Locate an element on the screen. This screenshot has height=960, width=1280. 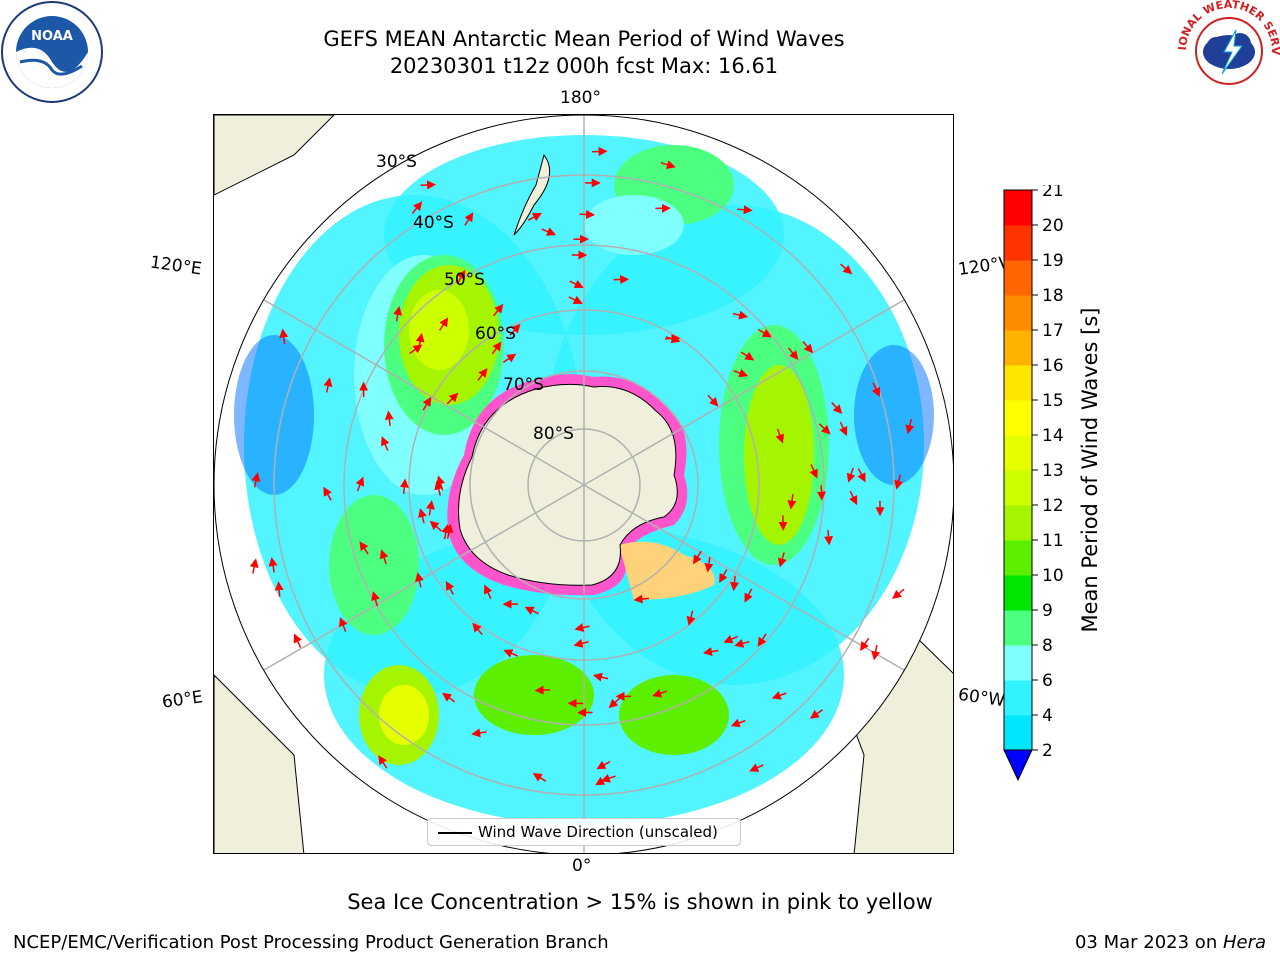
sea-ice-weddell is located at coordinates (667, 570).